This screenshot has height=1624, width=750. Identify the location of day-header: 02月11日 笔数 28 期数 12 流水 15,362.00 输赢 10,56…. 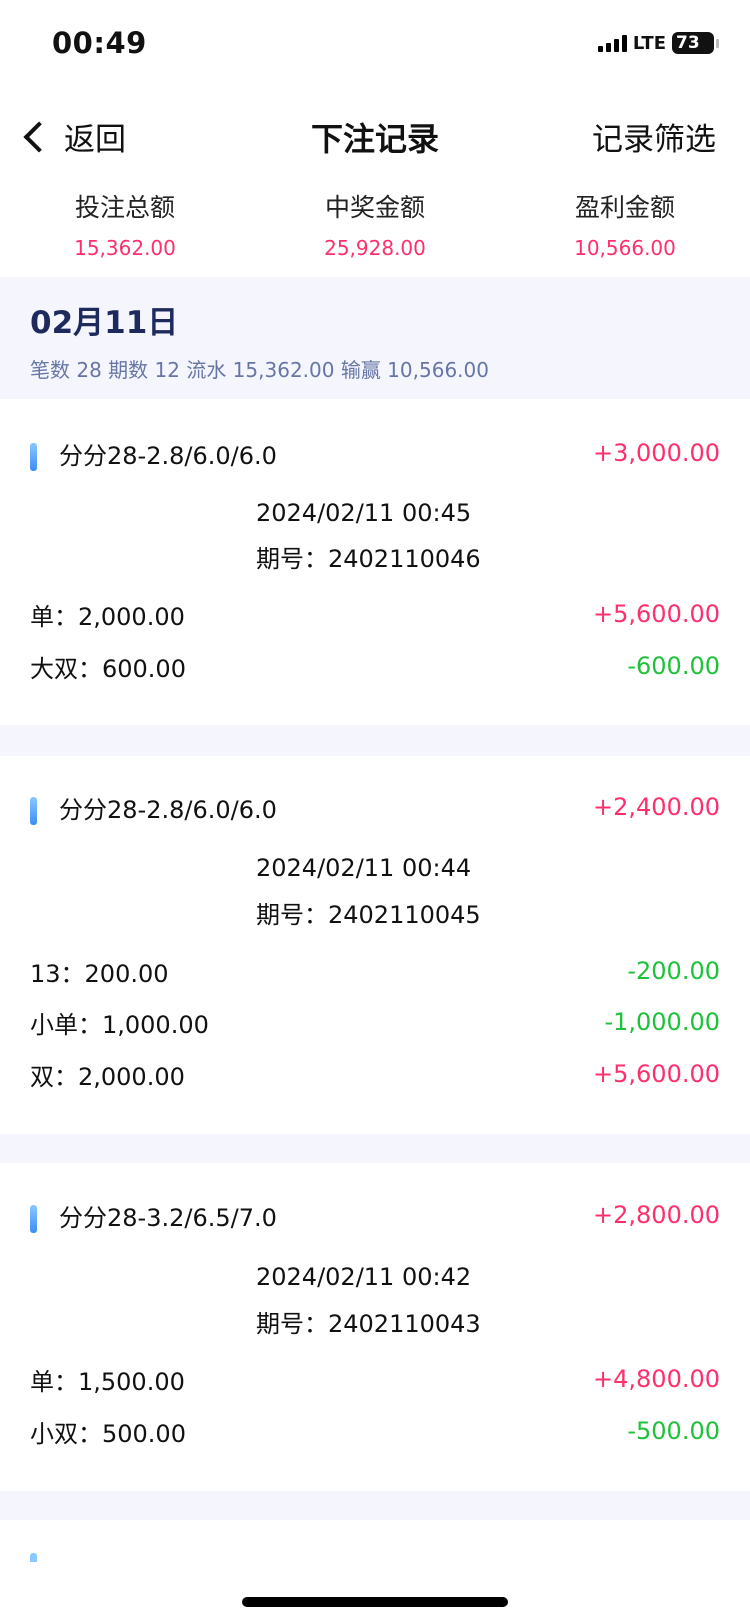
(375, 338).